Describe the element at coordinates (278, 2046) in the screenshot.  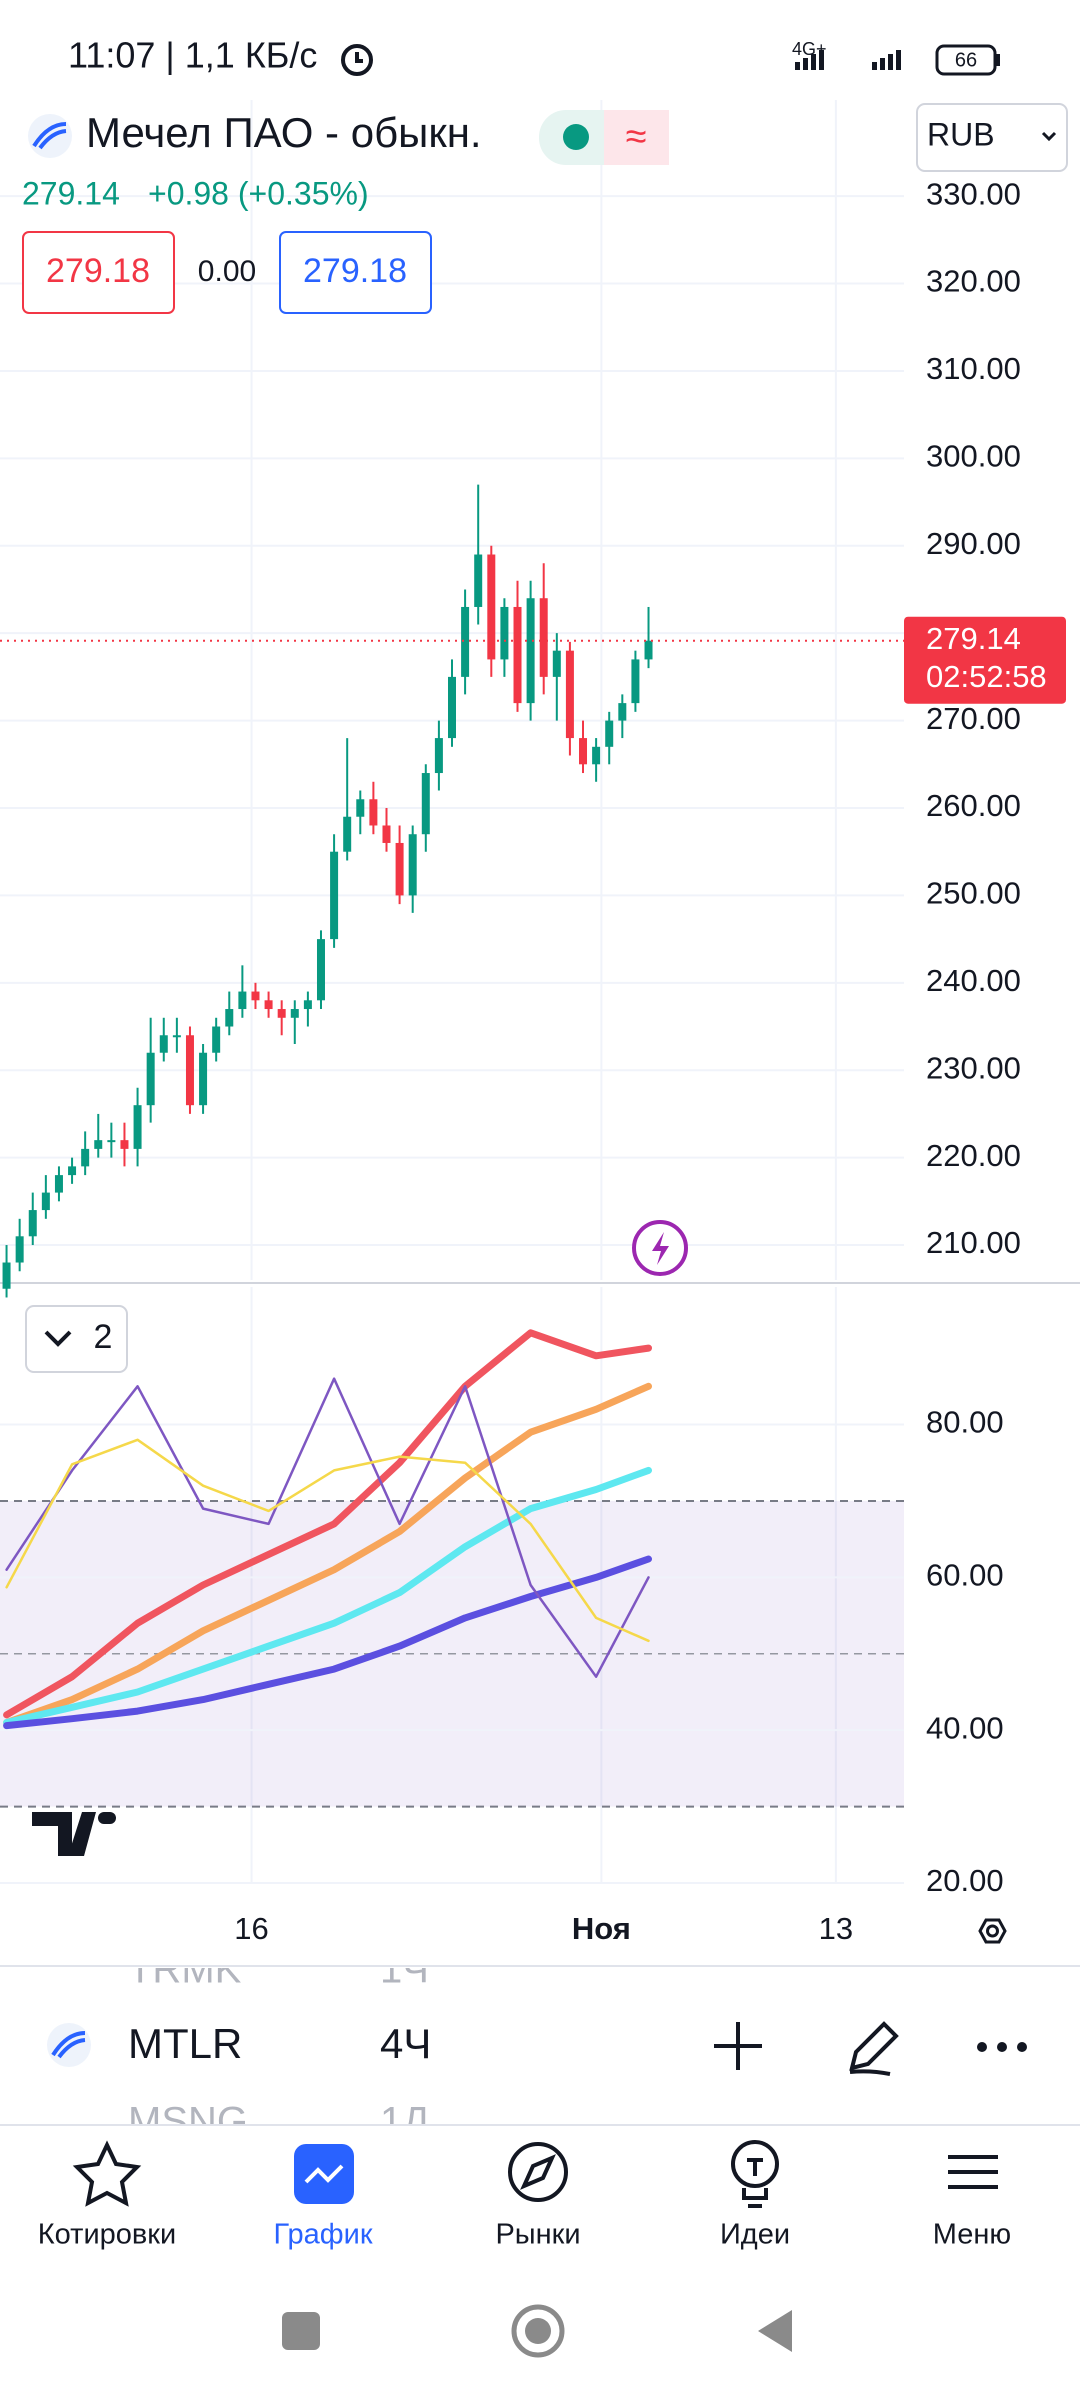
I see `toolbar-scroll: TRMK 1Ч MSNG 1Д` at that location.